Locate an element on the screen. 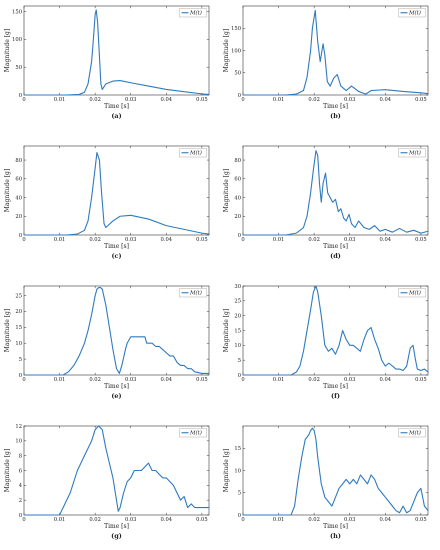 Image resolution: width=440 pixels, height=550 pixels. y-tick-label: 15 is located at coordinates (237, 449).